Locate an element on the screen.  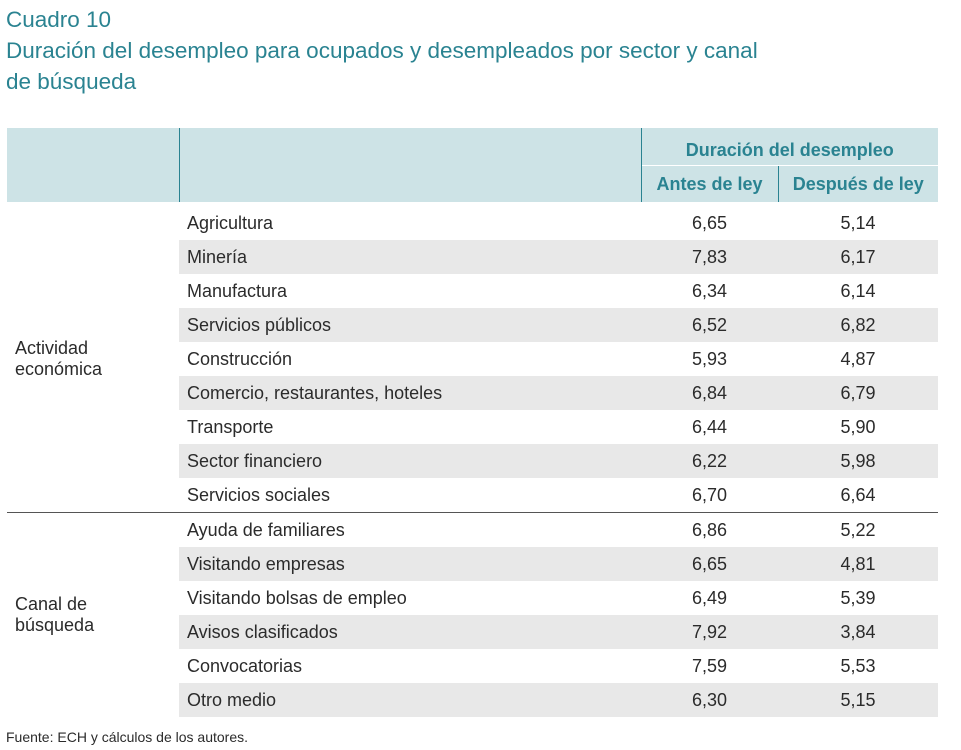
cell-before-law: 6,70 is located at coordinates (709, 494).